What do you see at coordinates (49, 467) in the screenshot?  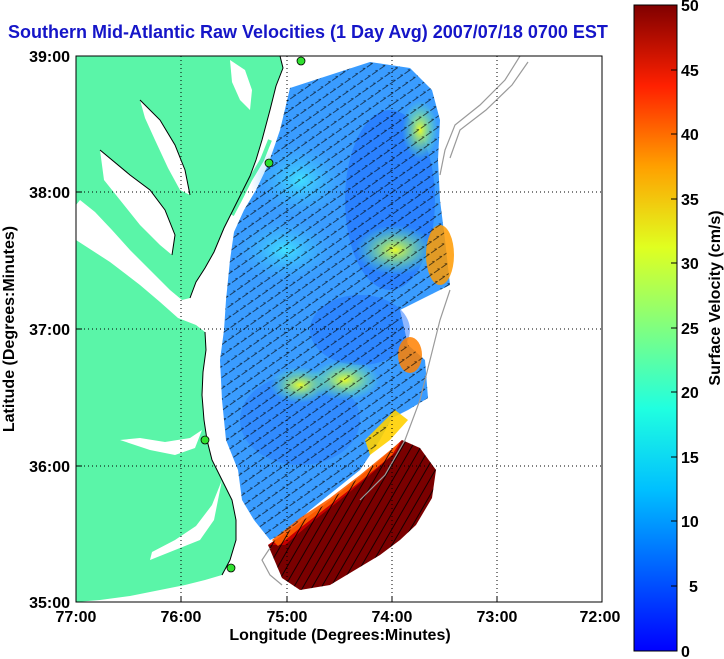 I see `y-tick-label: 36:00` at bounding box center [49, 467].